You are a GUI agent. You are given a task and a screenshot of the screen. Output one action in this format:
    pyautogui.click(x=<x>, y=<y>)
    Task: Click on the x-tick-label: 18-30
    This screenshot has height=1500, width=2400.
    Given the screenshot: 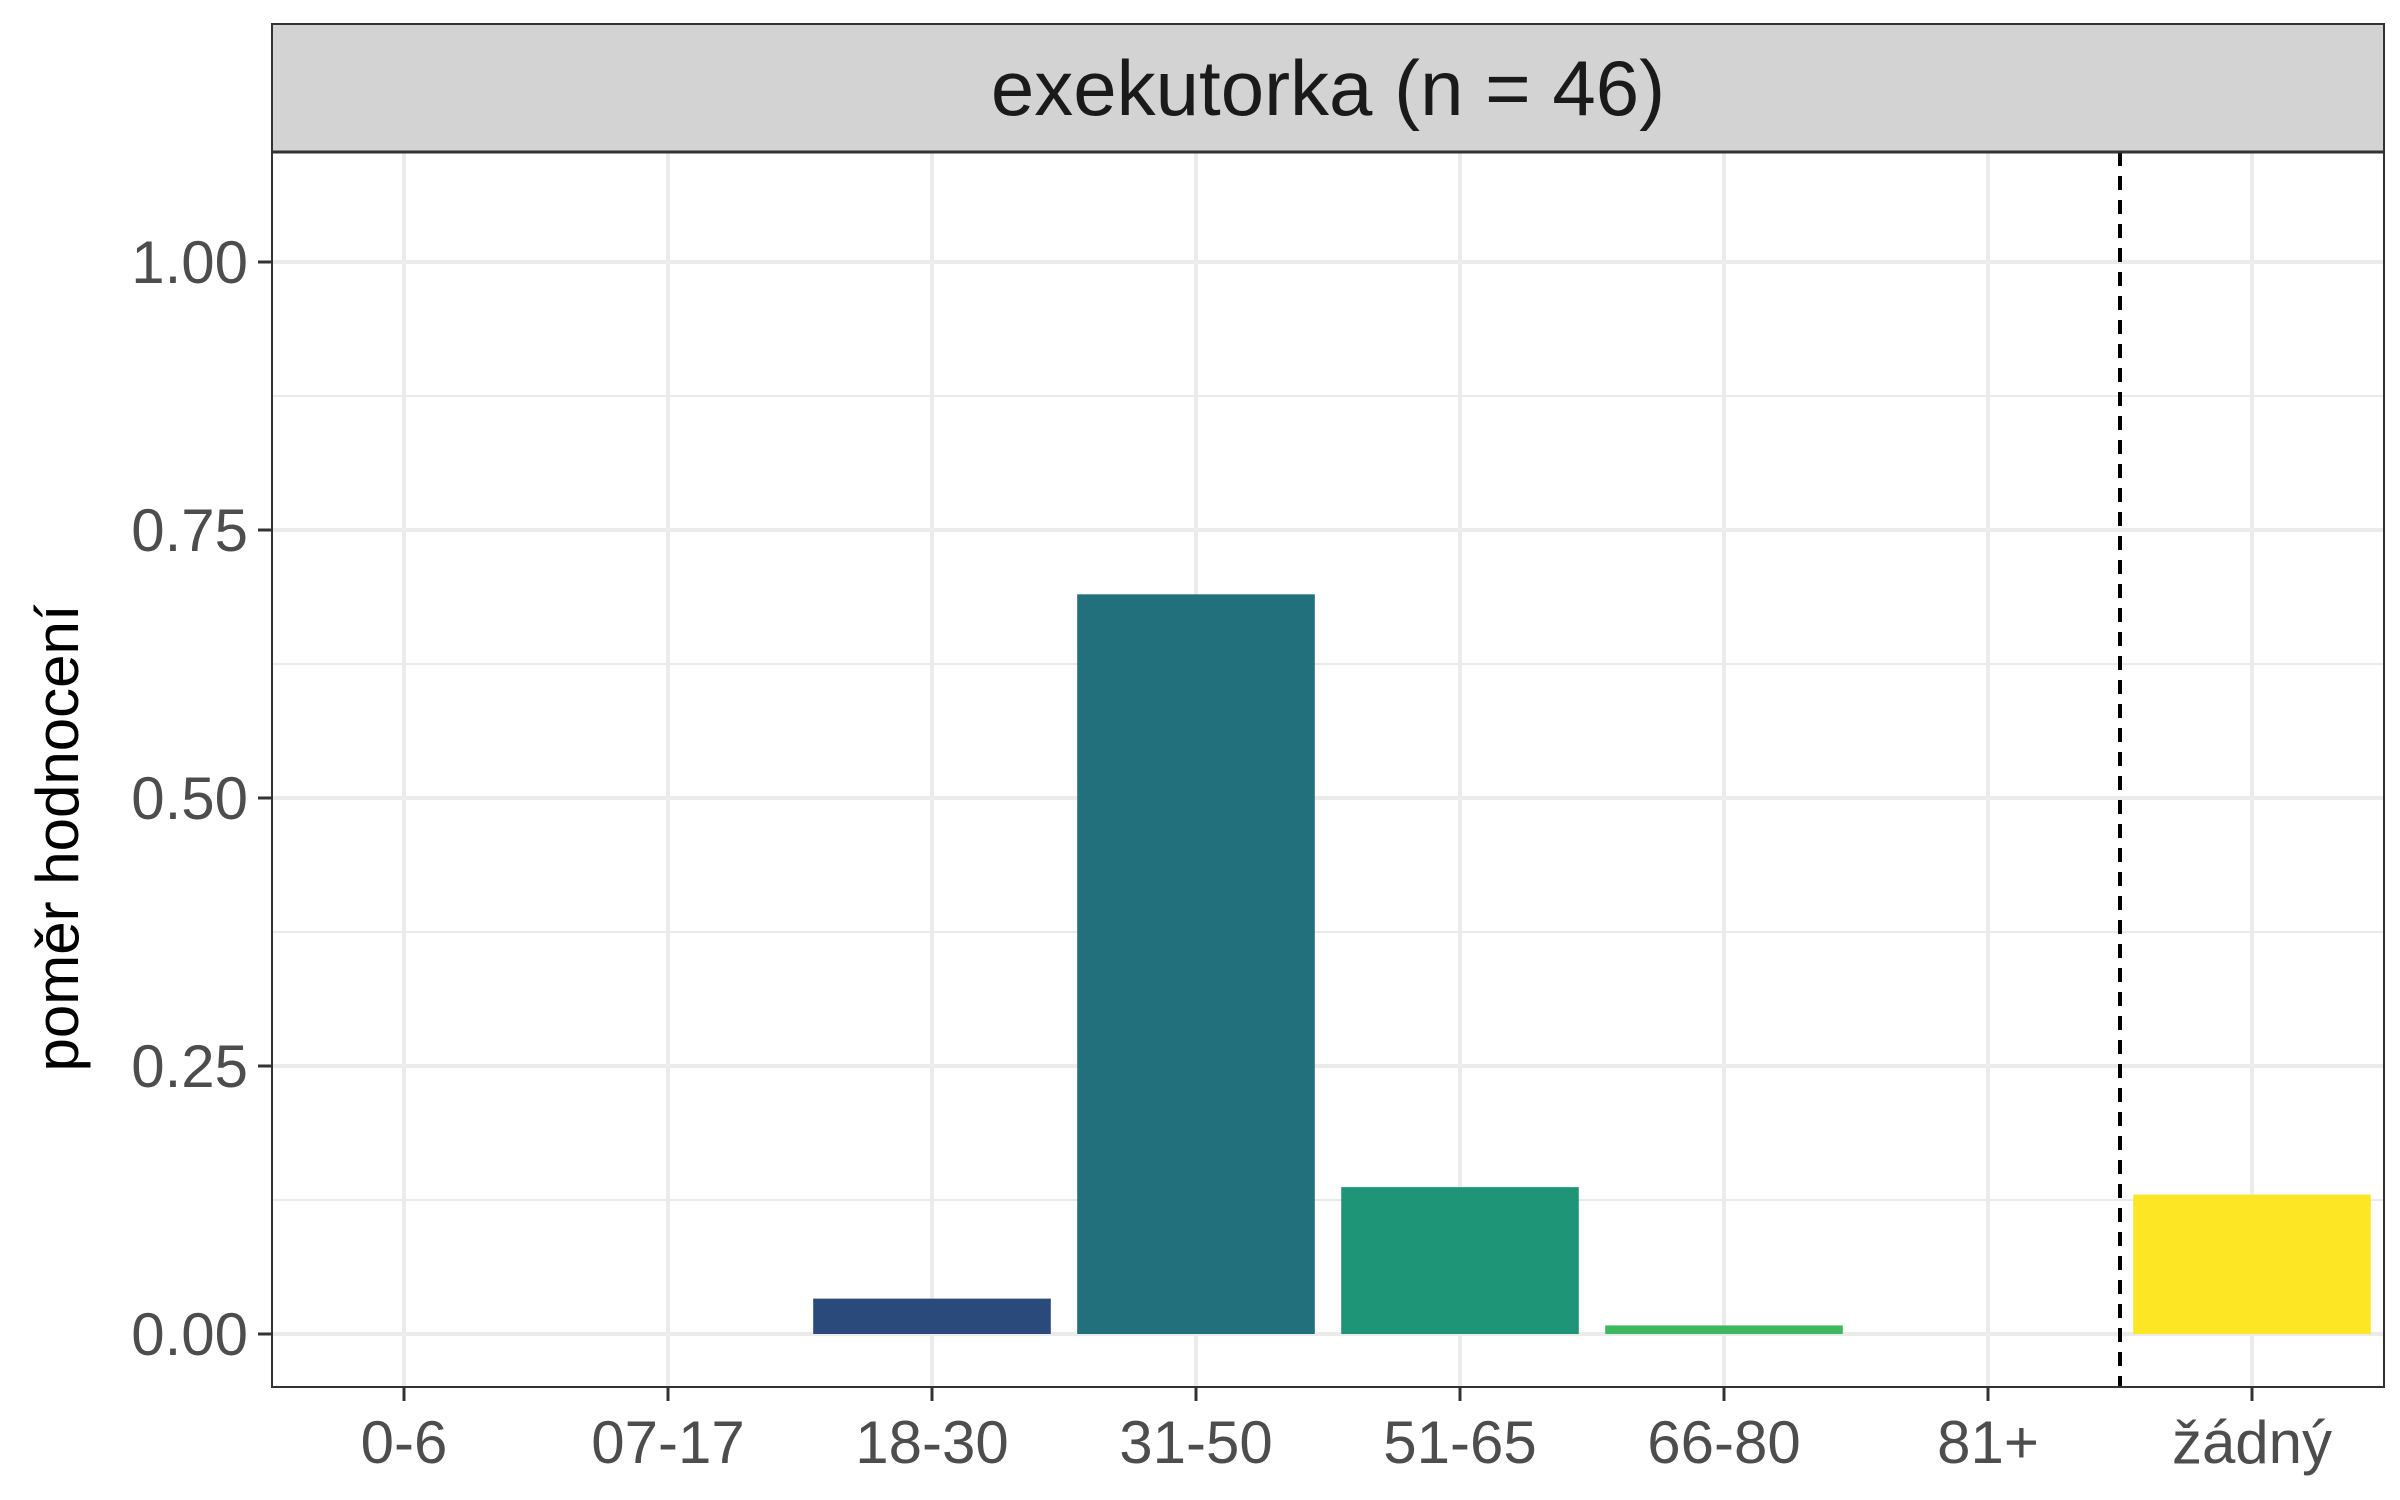 What is the action you would take?
    pyautogui.click(x=931, y=1442)
    